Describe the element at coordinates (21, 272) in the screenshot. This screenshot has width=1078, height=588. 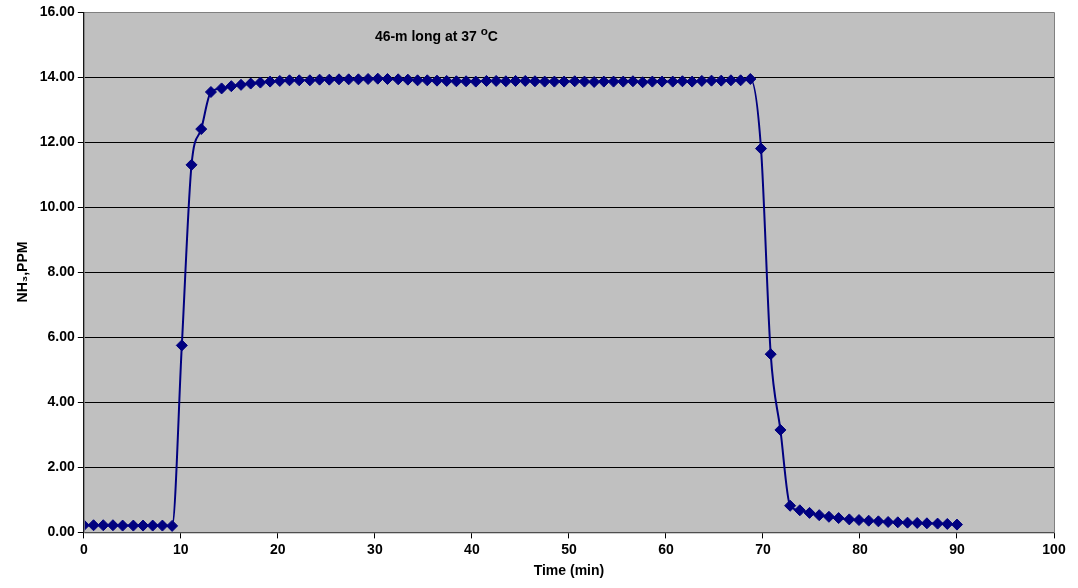
I see `y-axis-title: NH₃,PPM` at that location.